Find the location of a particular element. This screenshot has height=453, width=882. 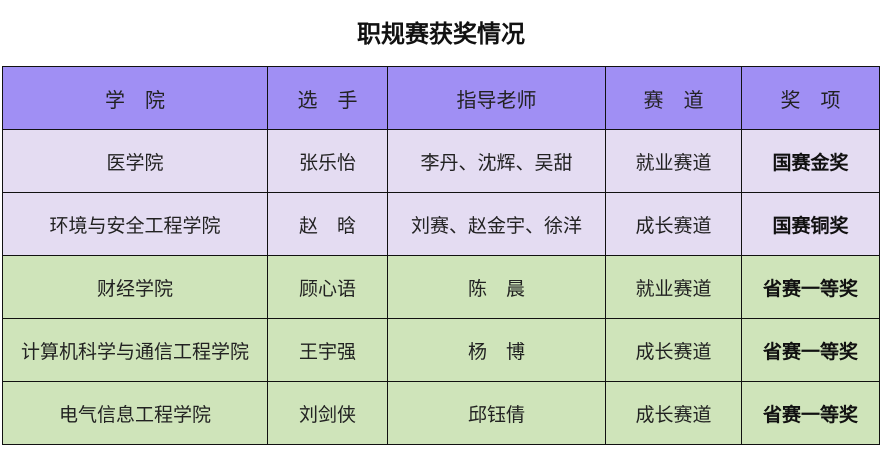

header-row: 学 院 选 手 指导老师 赛 道 奖 项 is located at coordinates (441, 98).